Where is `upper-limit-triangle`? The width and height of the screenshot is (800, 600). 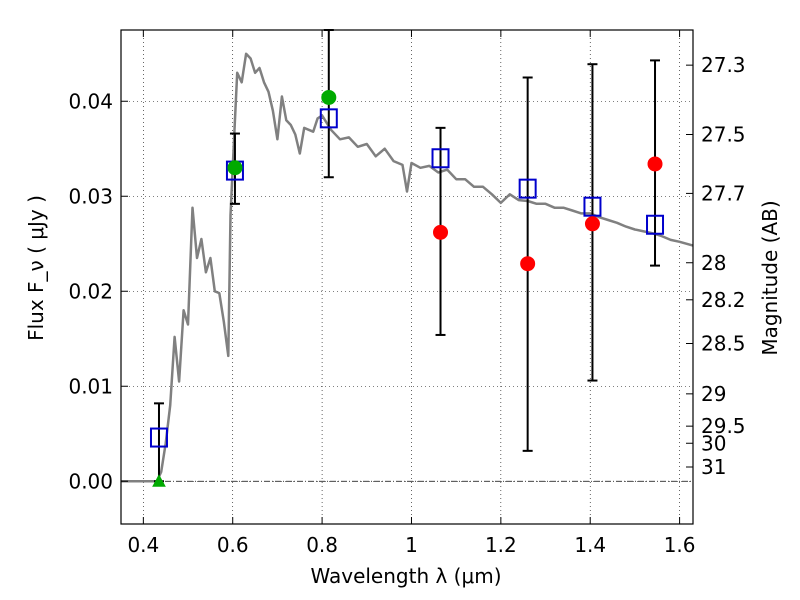
upper-limit-triangle is located at coordinates (159, 480).